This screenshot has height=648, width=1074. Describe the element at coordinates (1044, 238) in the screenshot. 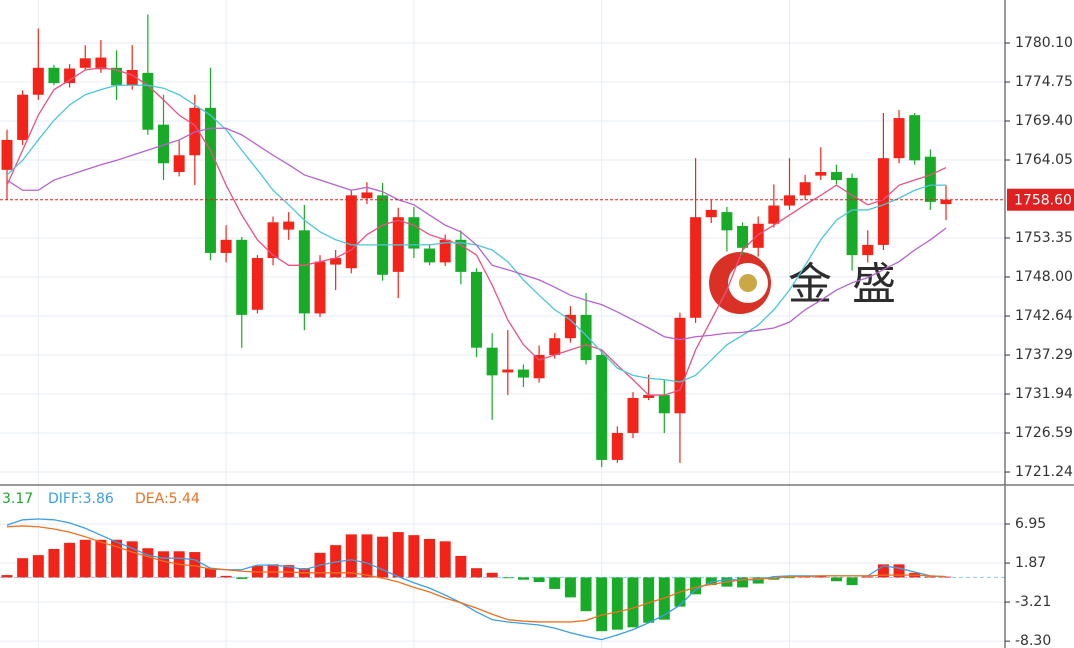

I see `y-tick-label: 1753.35` at that location.